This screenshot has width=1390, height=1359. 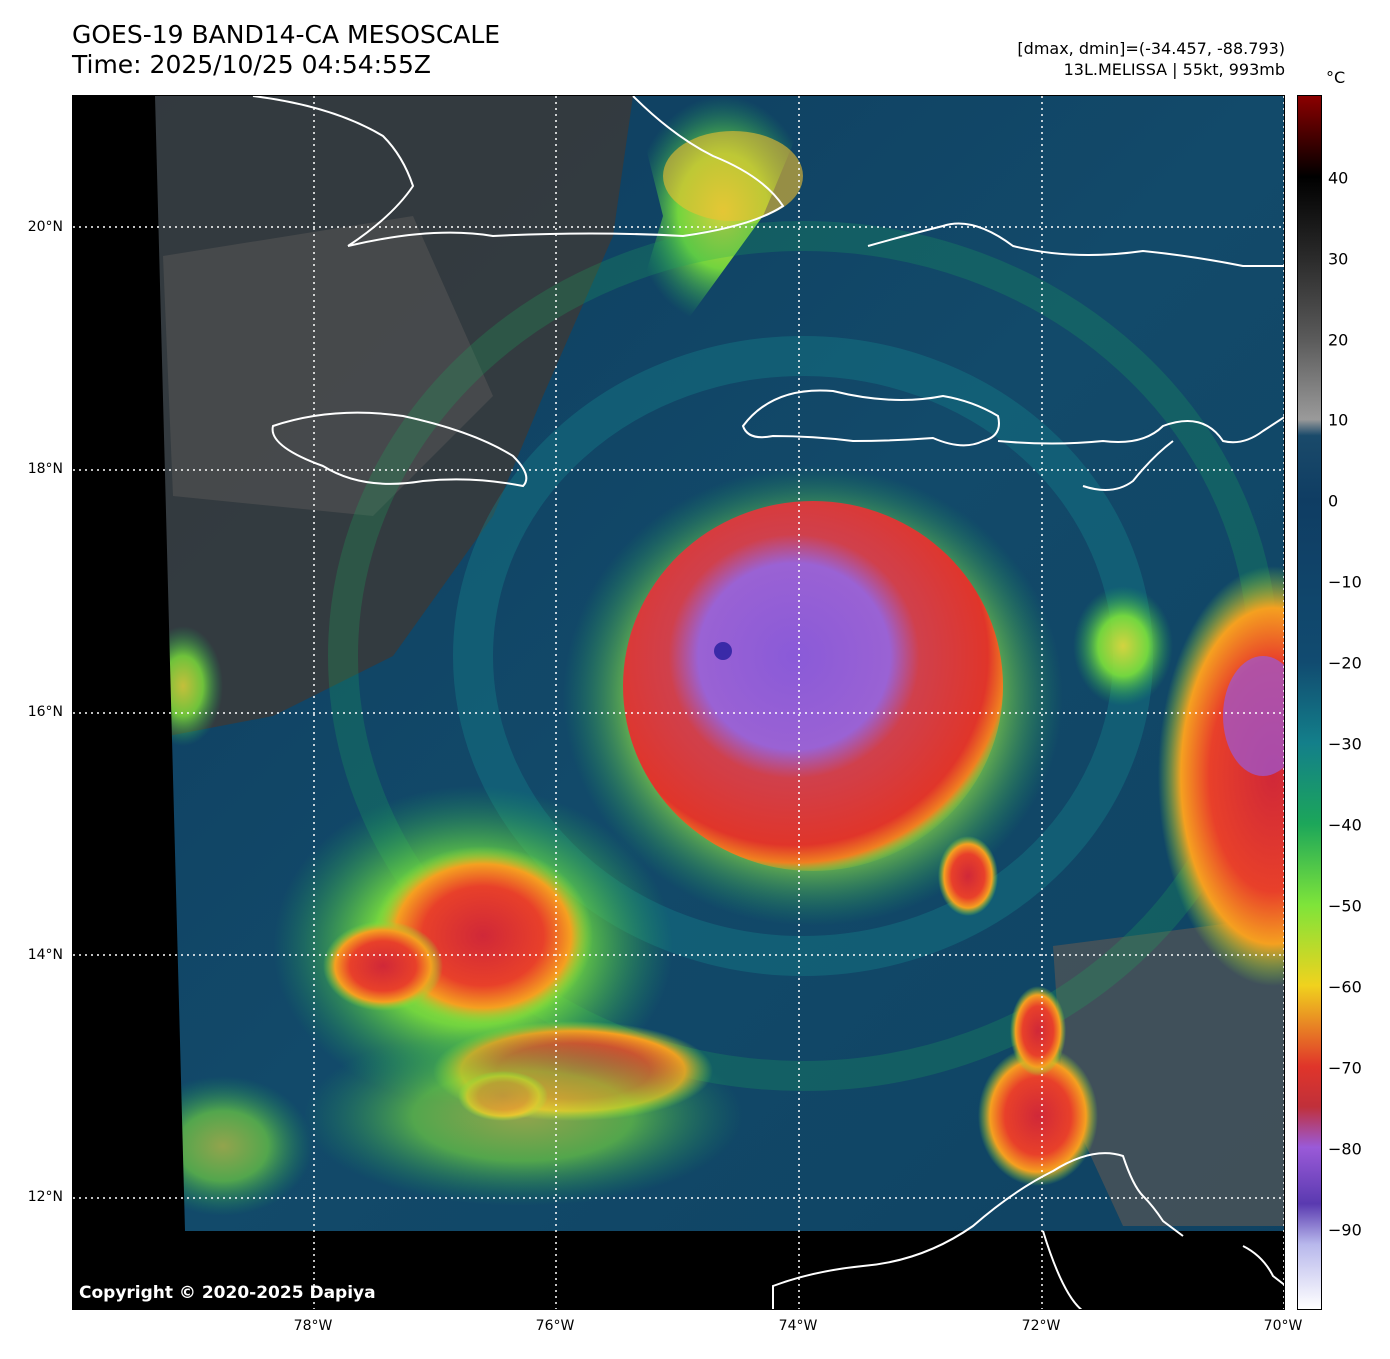 I want to click on convection-cell-south, so click(x=1038, y=1116).